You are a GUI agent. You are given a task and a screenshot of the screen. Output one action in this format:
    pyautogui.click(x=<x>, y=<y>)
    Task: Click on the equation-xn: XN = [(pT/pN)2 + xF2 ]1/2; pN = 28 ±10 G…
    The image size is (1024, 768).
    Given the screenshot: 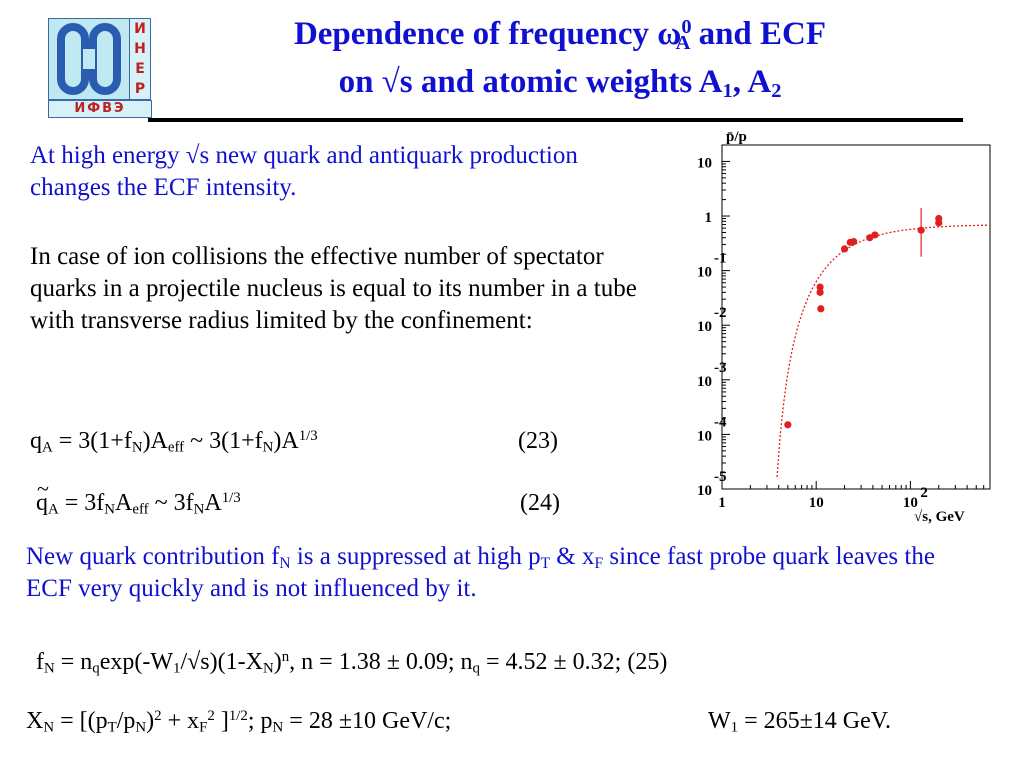 What is the action you would take?
    pyautogui.click(x=239, y=721)
    